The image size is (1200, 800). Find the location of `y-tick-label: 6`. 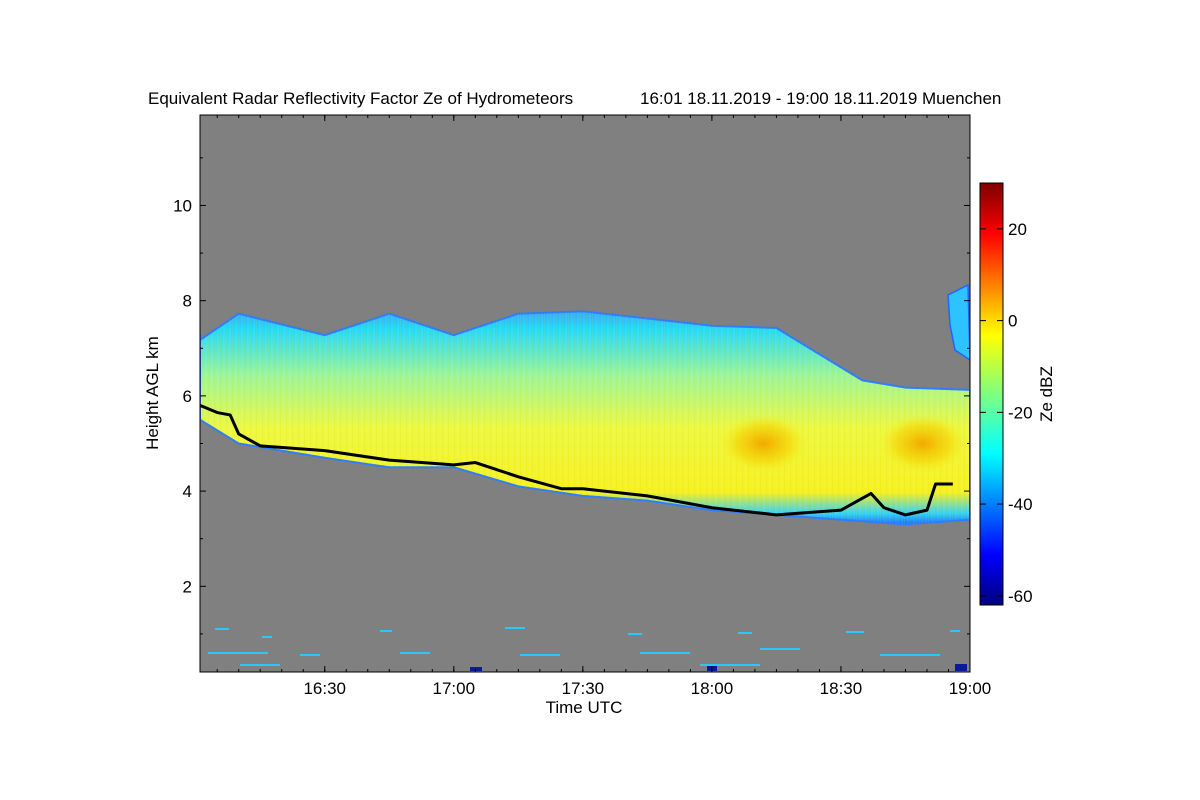

y-tick-label: 6 is located at coordinates (187, 396).